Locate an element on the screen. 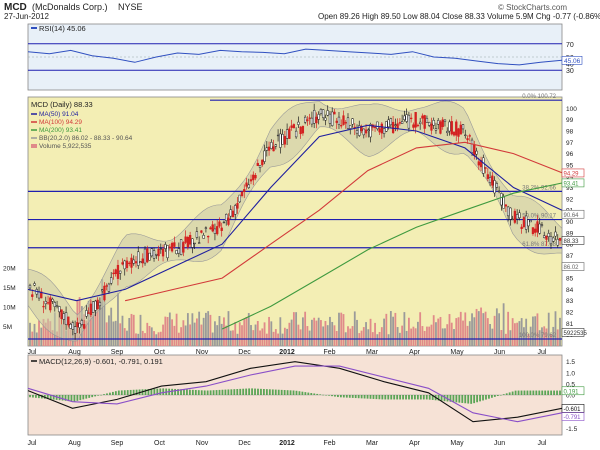 The image size is (600, 450). x-axis-label-upper: Apr is located at coordinates (415, 352).